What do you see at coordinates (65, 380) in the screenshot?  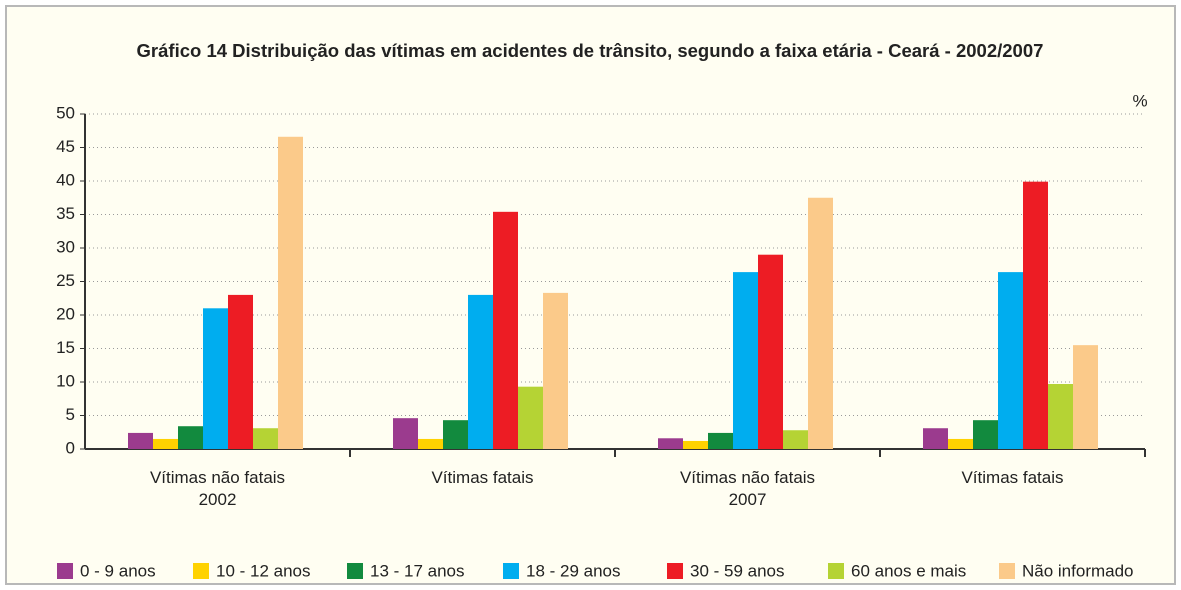 I see `y-tick-label: 10` at bounding box center [65, 380].